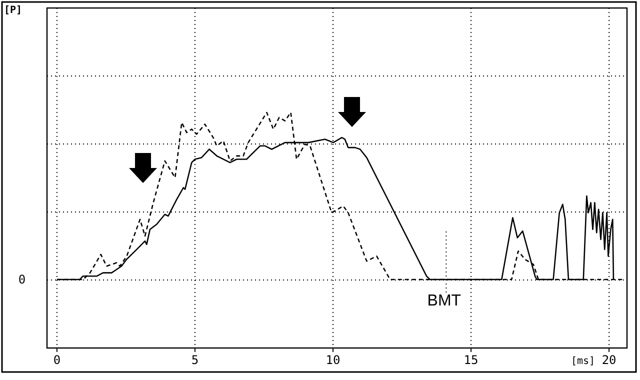 This screenshot has width=640, height=380. Describe the element at coordinates (333, 360) in the screenshot. I see `x-tick-label: 10` at that location.